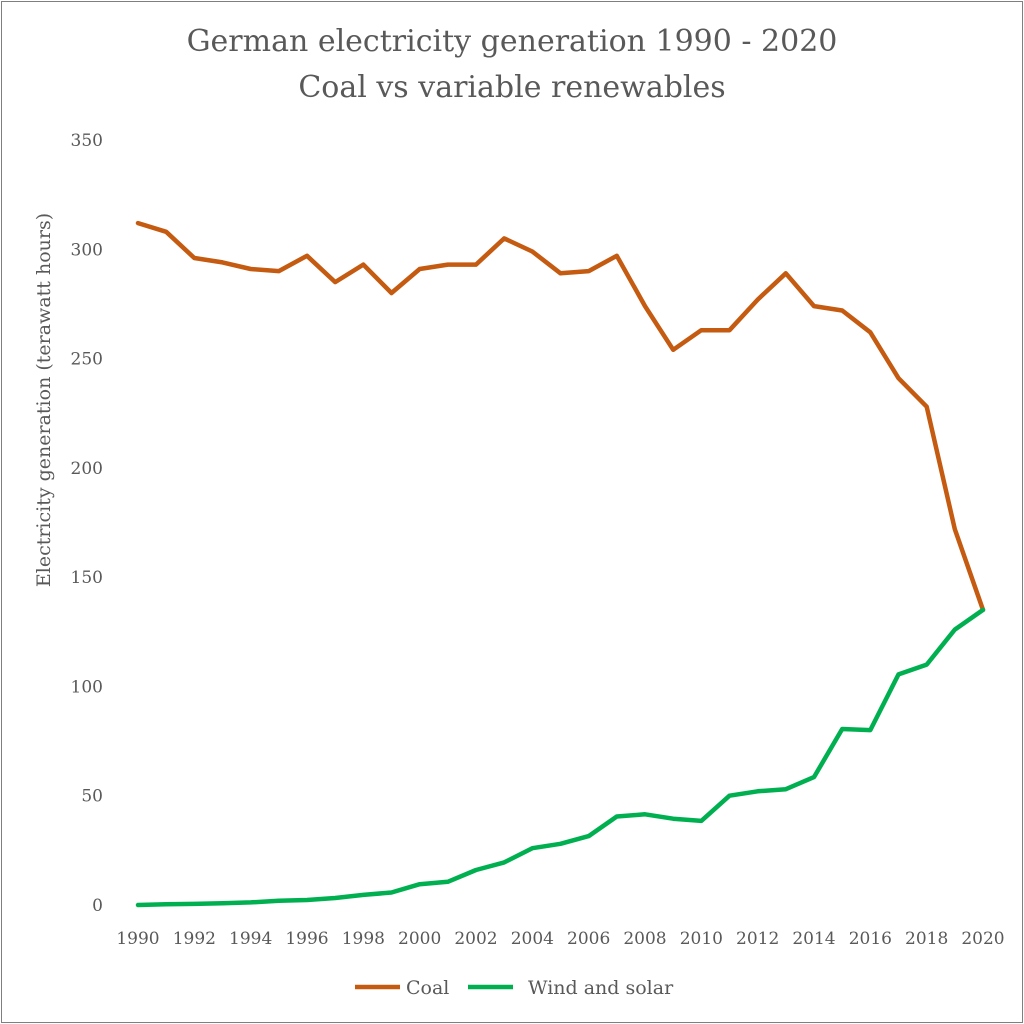 Image resolution: width=1024 pixels, height=1024 pixels. Describe the element at coordinates (419, 939) in the screenshot. I see `x-tick-label: 2000` at that location.